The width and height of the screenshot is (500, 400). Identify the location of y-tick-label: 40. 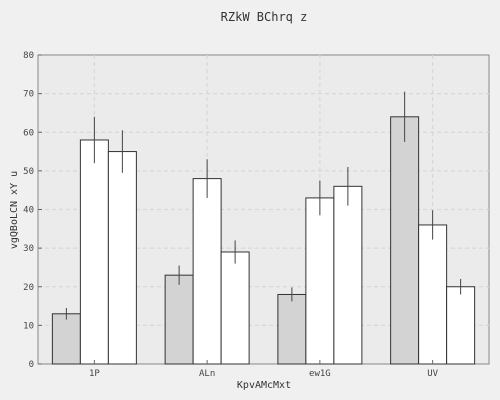
(28, 211).